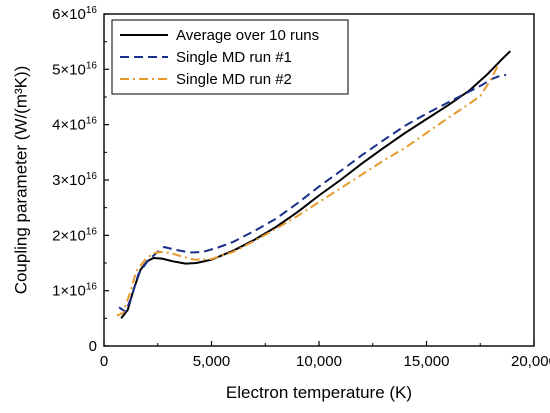  Describe the element at coordinates (319, 392) in the screenshot. I see `x-axis-title: Electron temperature (K)` at that location.